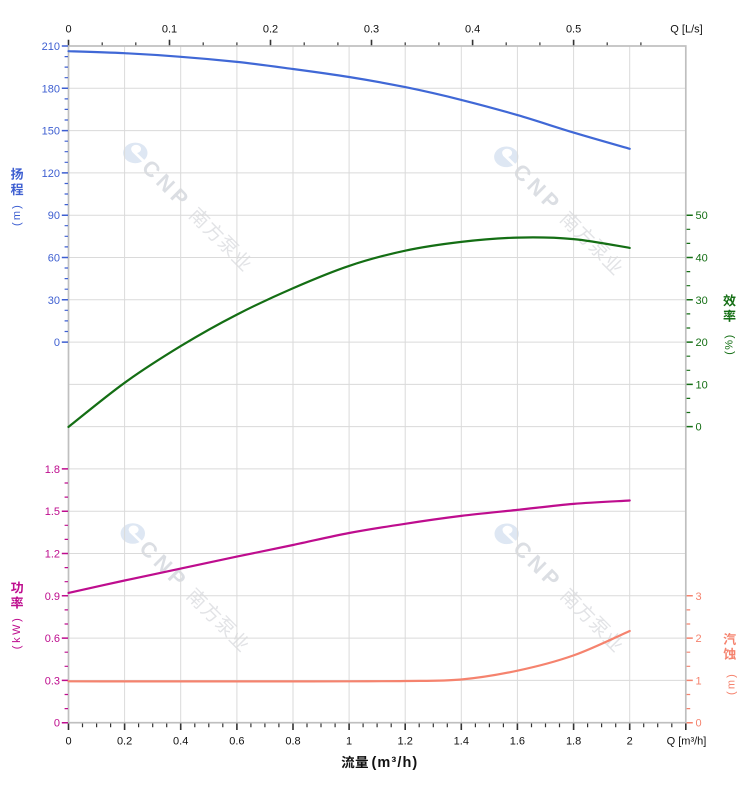  What do you see at coordinates (395, 763) in the screenshot?
I see `svg-text: (m³/h)` at bounding box center [395, 763].